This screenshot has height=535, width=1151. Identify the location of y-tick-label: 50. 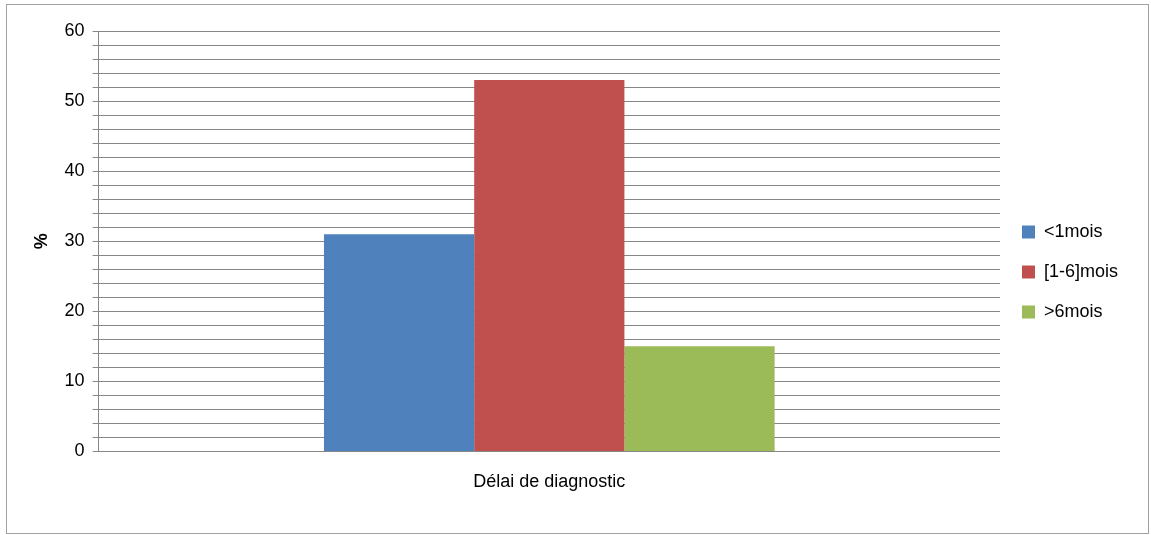
(74, 100).